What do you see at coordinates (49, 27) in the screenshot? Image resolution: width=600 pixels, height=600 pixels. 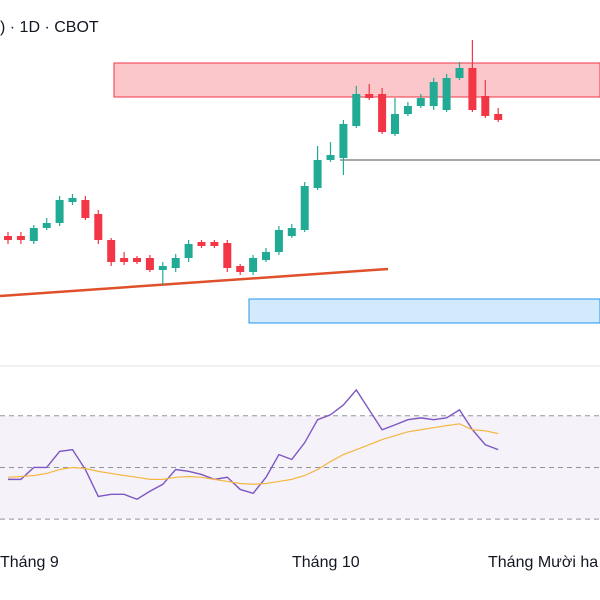 I see `chart-title: ) · 1D · CBOT` at bounding box center [49, 27].